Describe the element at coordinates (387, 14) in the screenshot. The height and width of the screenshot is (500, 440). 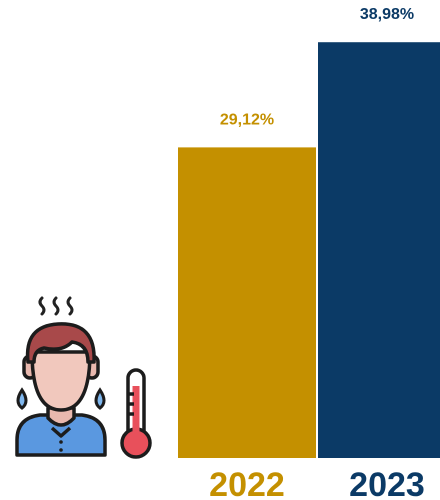
I see `value-label-2023: 38,98%` at that location.